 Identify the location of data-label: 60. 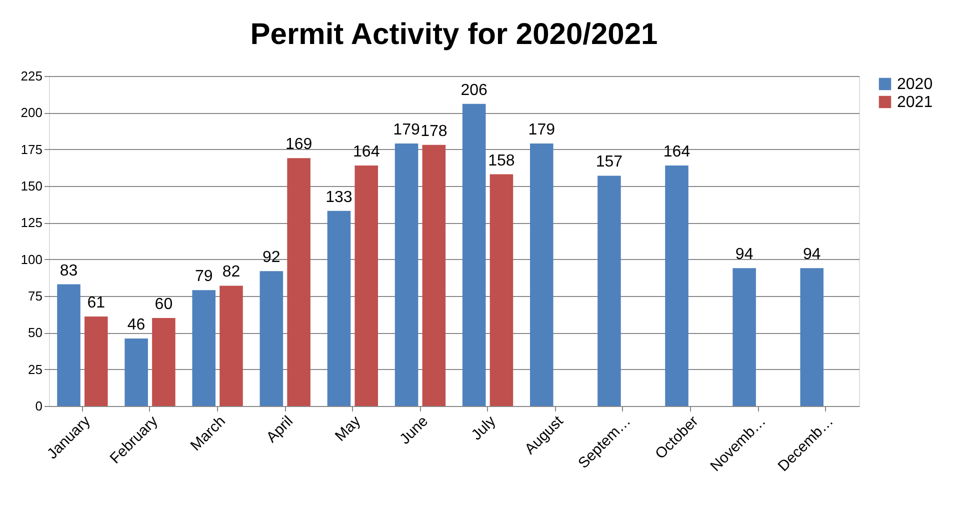
(163, 304).